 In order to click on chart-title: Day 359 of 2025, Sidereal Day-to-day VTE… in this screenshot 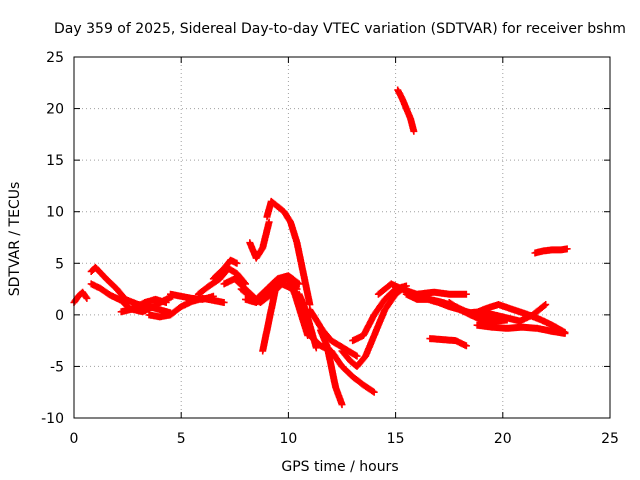, I will do `click(340, 29)`.